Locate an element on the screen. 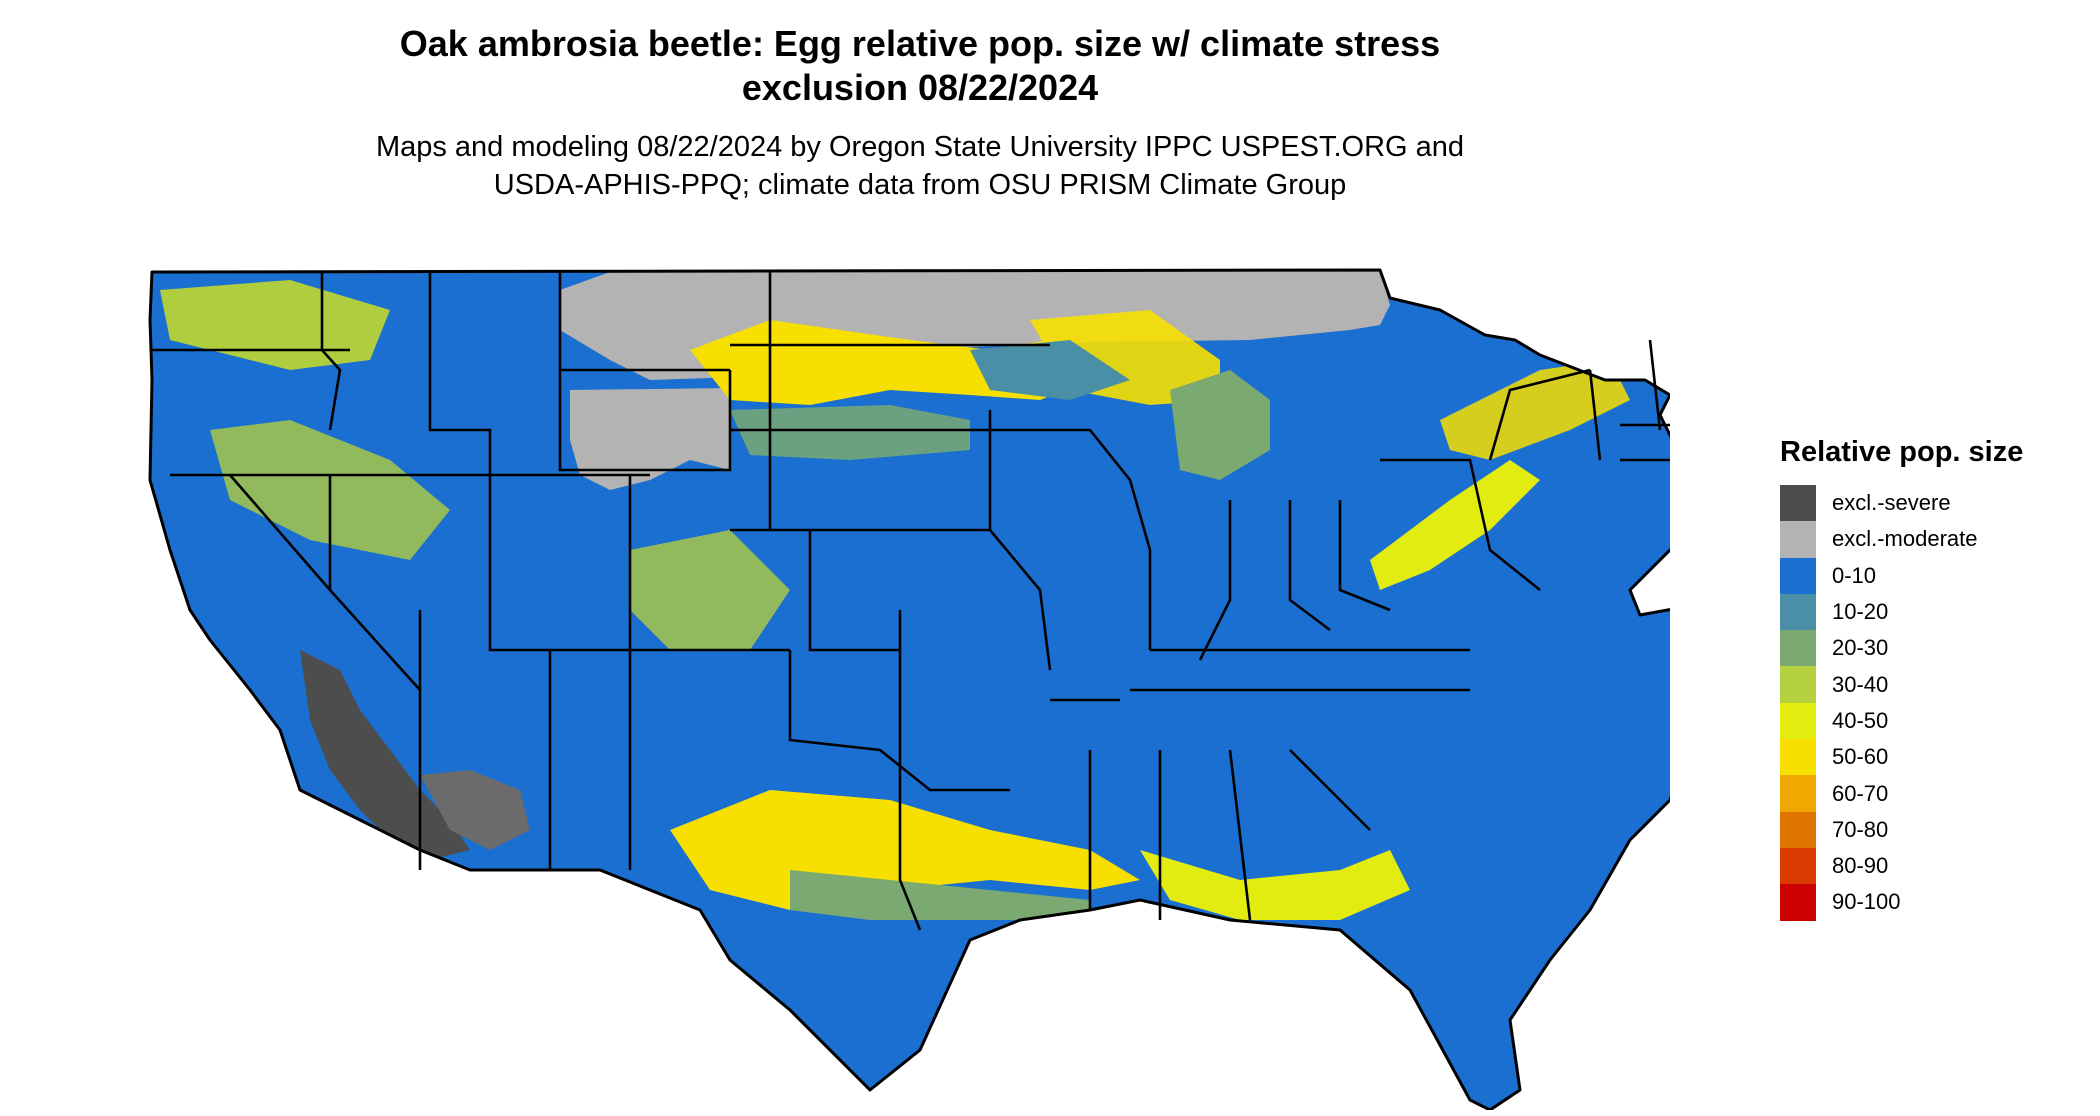  legend-item: excl.-severe is located at coordinates (1901, 503).